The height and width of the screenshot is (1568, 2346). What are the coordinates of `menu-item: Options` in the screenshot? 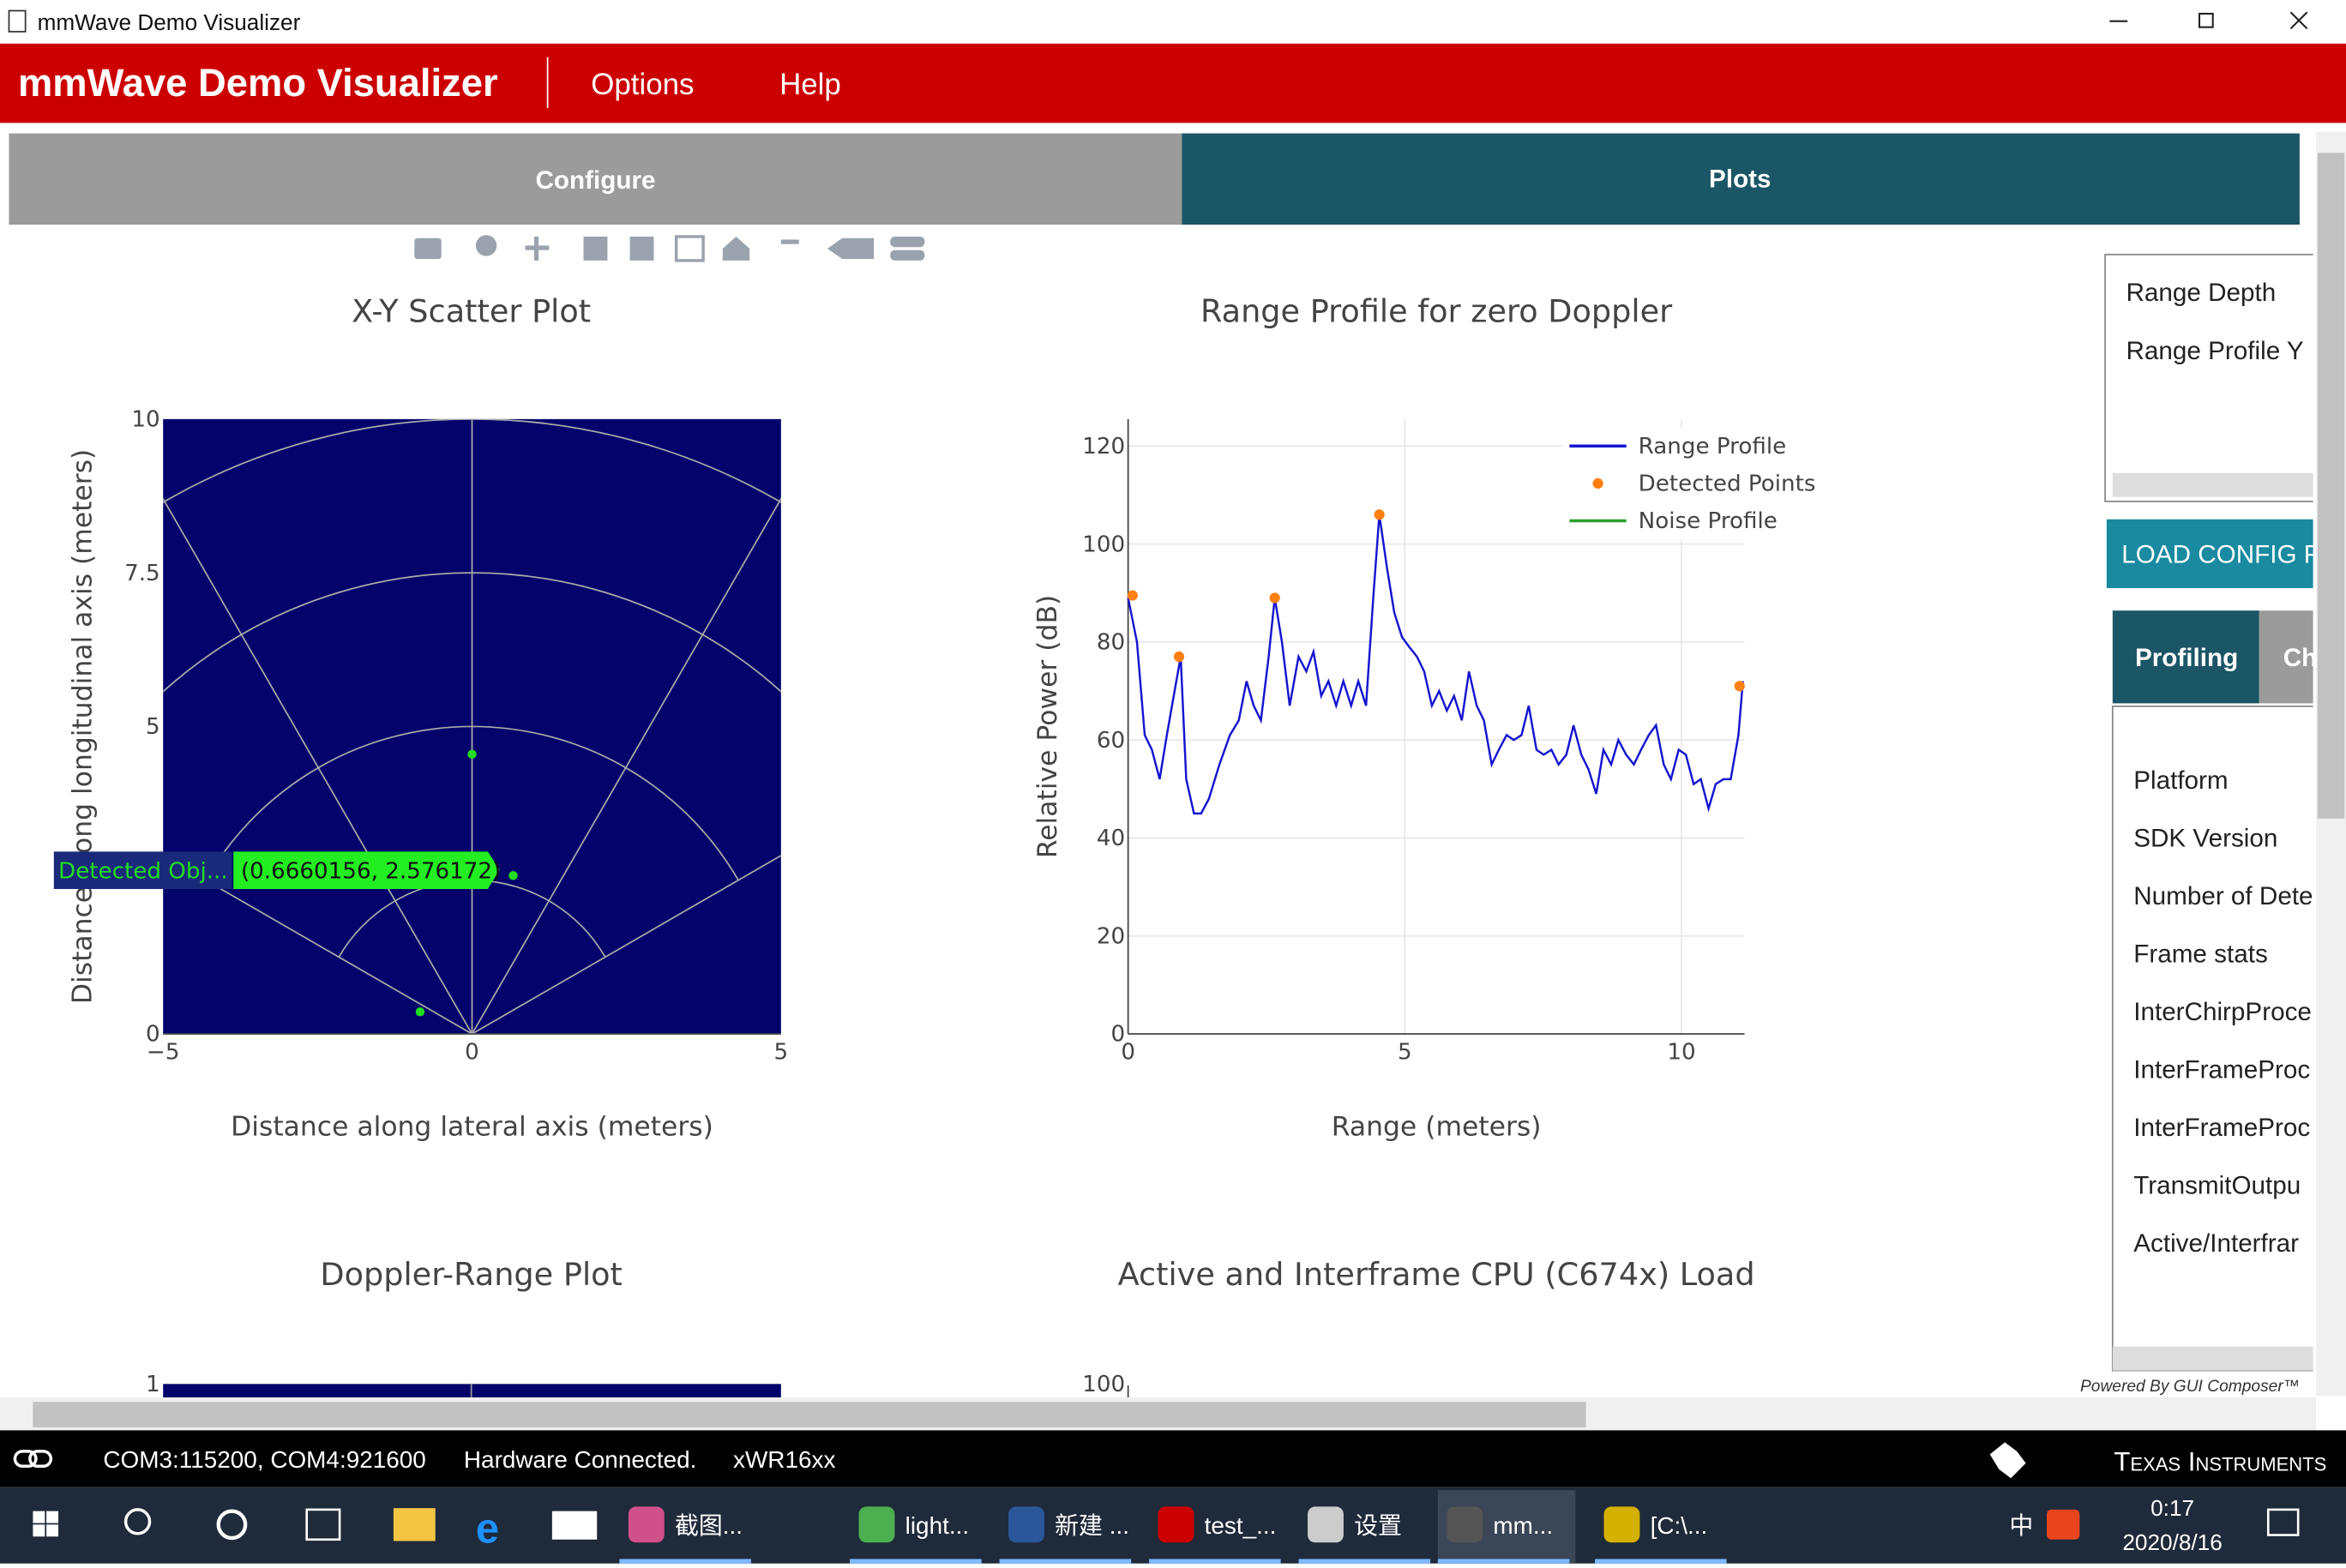 It's located at (642, 84).